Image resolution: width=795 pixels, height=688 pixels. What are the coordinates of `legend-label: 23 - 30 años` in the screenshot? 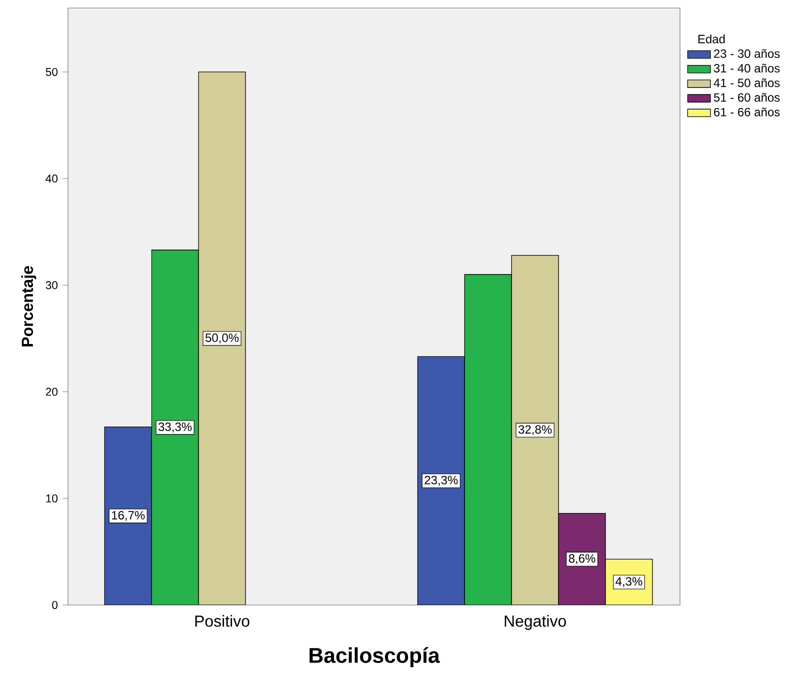 It's located at (747, 53).